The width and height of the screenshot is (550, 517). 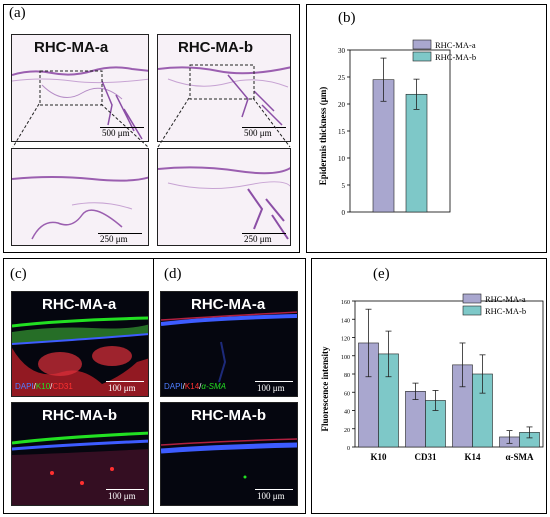 I want to click on panel-e-label: (e), so click(x=381, y=274).